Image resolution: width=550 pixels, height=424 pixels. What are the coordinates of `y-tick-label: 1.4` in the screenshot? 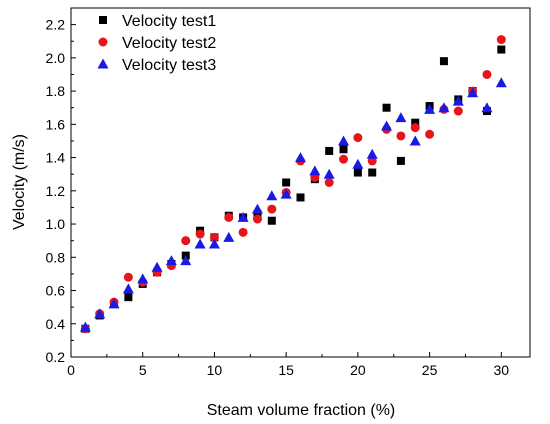 It's located at (56, 158).